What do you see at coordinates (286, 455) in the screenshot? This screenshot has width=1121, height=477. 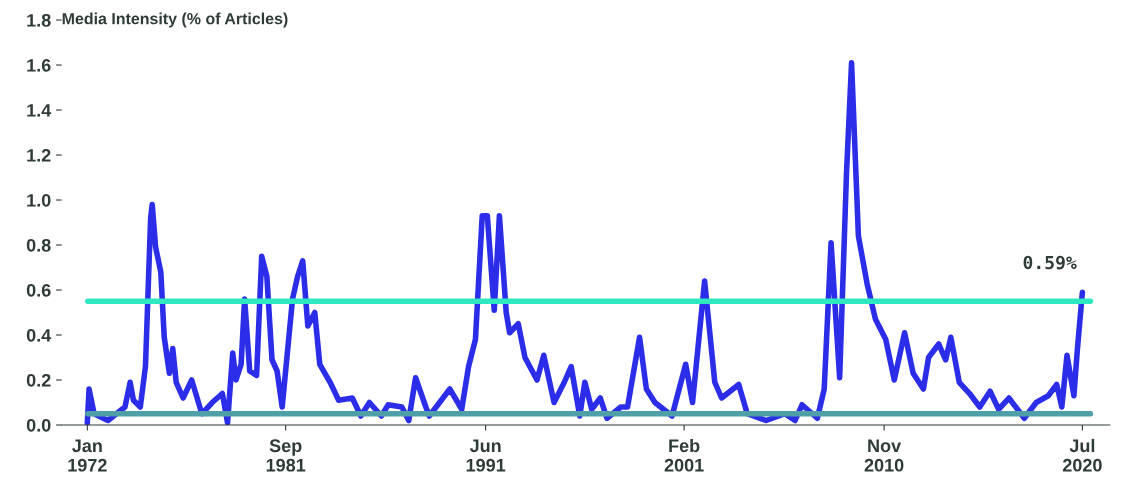 I see `x-tick-label: Sep 1981` at bounding box center [286, 455].